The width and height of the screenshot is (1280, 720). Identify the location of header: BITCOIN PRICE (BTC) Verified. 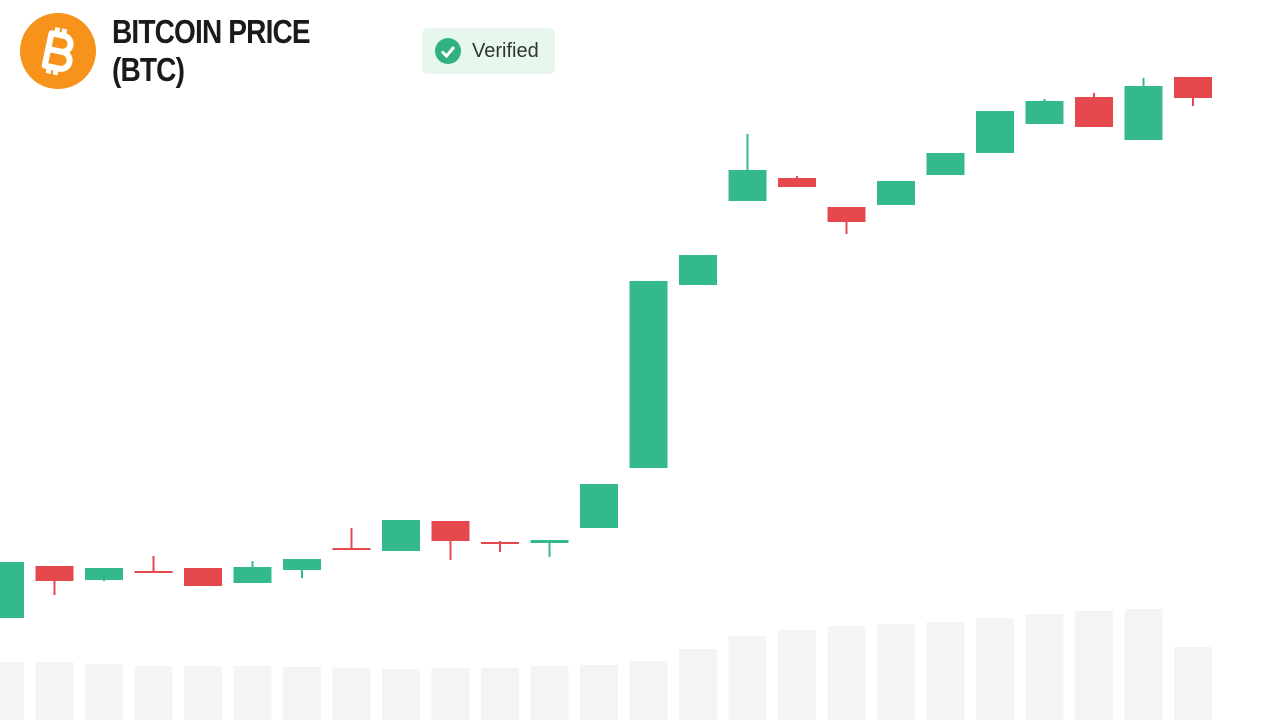
(287, 51).